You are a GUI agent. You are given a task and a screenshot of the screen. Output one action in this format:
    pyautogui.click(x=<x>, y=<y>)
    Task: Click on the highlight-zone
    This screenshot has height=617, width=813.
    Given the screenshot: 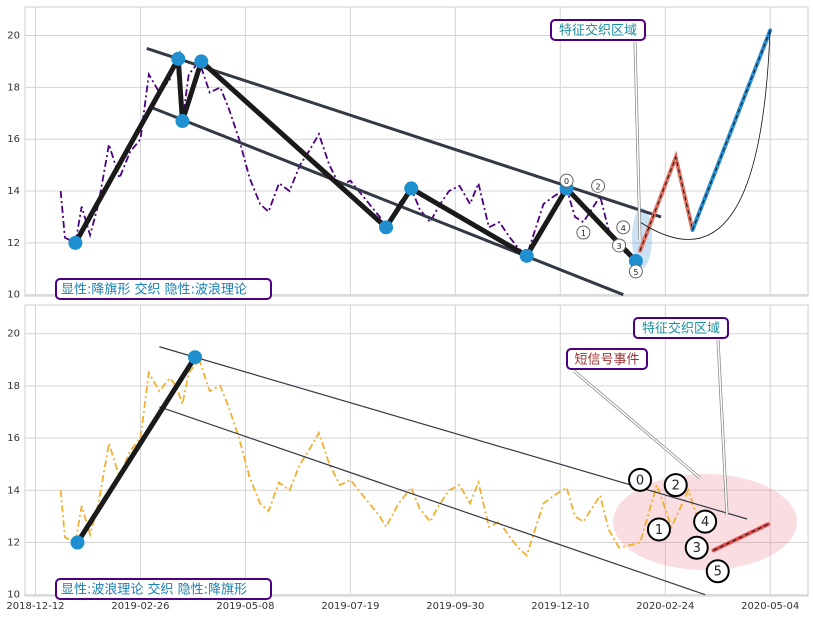 What is the action you would take?
    pyautogui.click(x=642, y=238)
    